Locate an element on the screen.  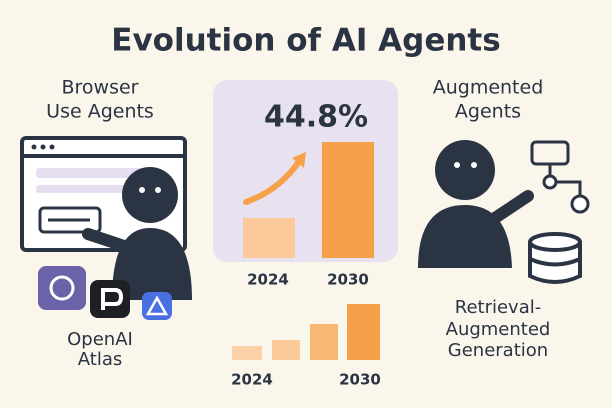
app-icons is located at coordinates (105, 293).